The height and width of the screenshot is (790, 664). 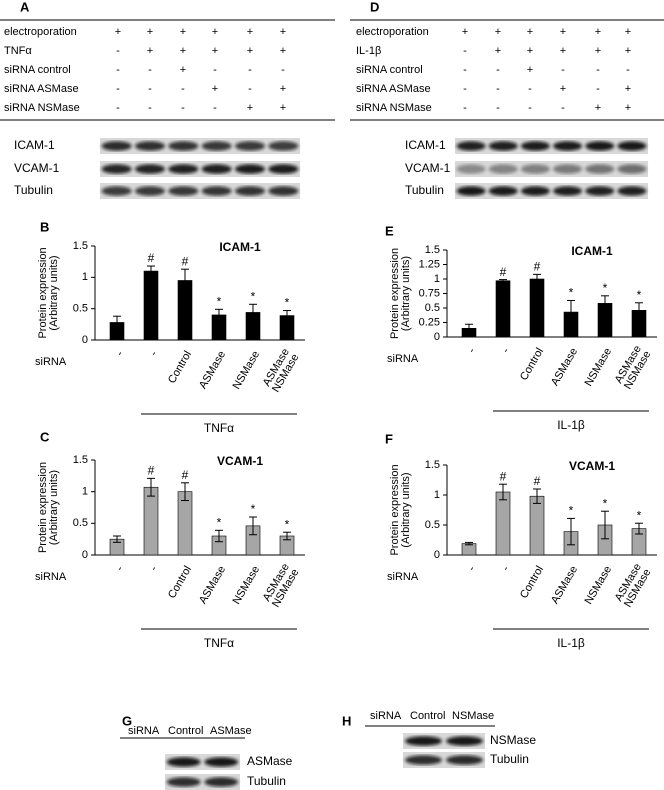 What do you see at coordinates (127, 720) in the screenshot?
I see `panel-letter: G` at bounding box center [127, 720].